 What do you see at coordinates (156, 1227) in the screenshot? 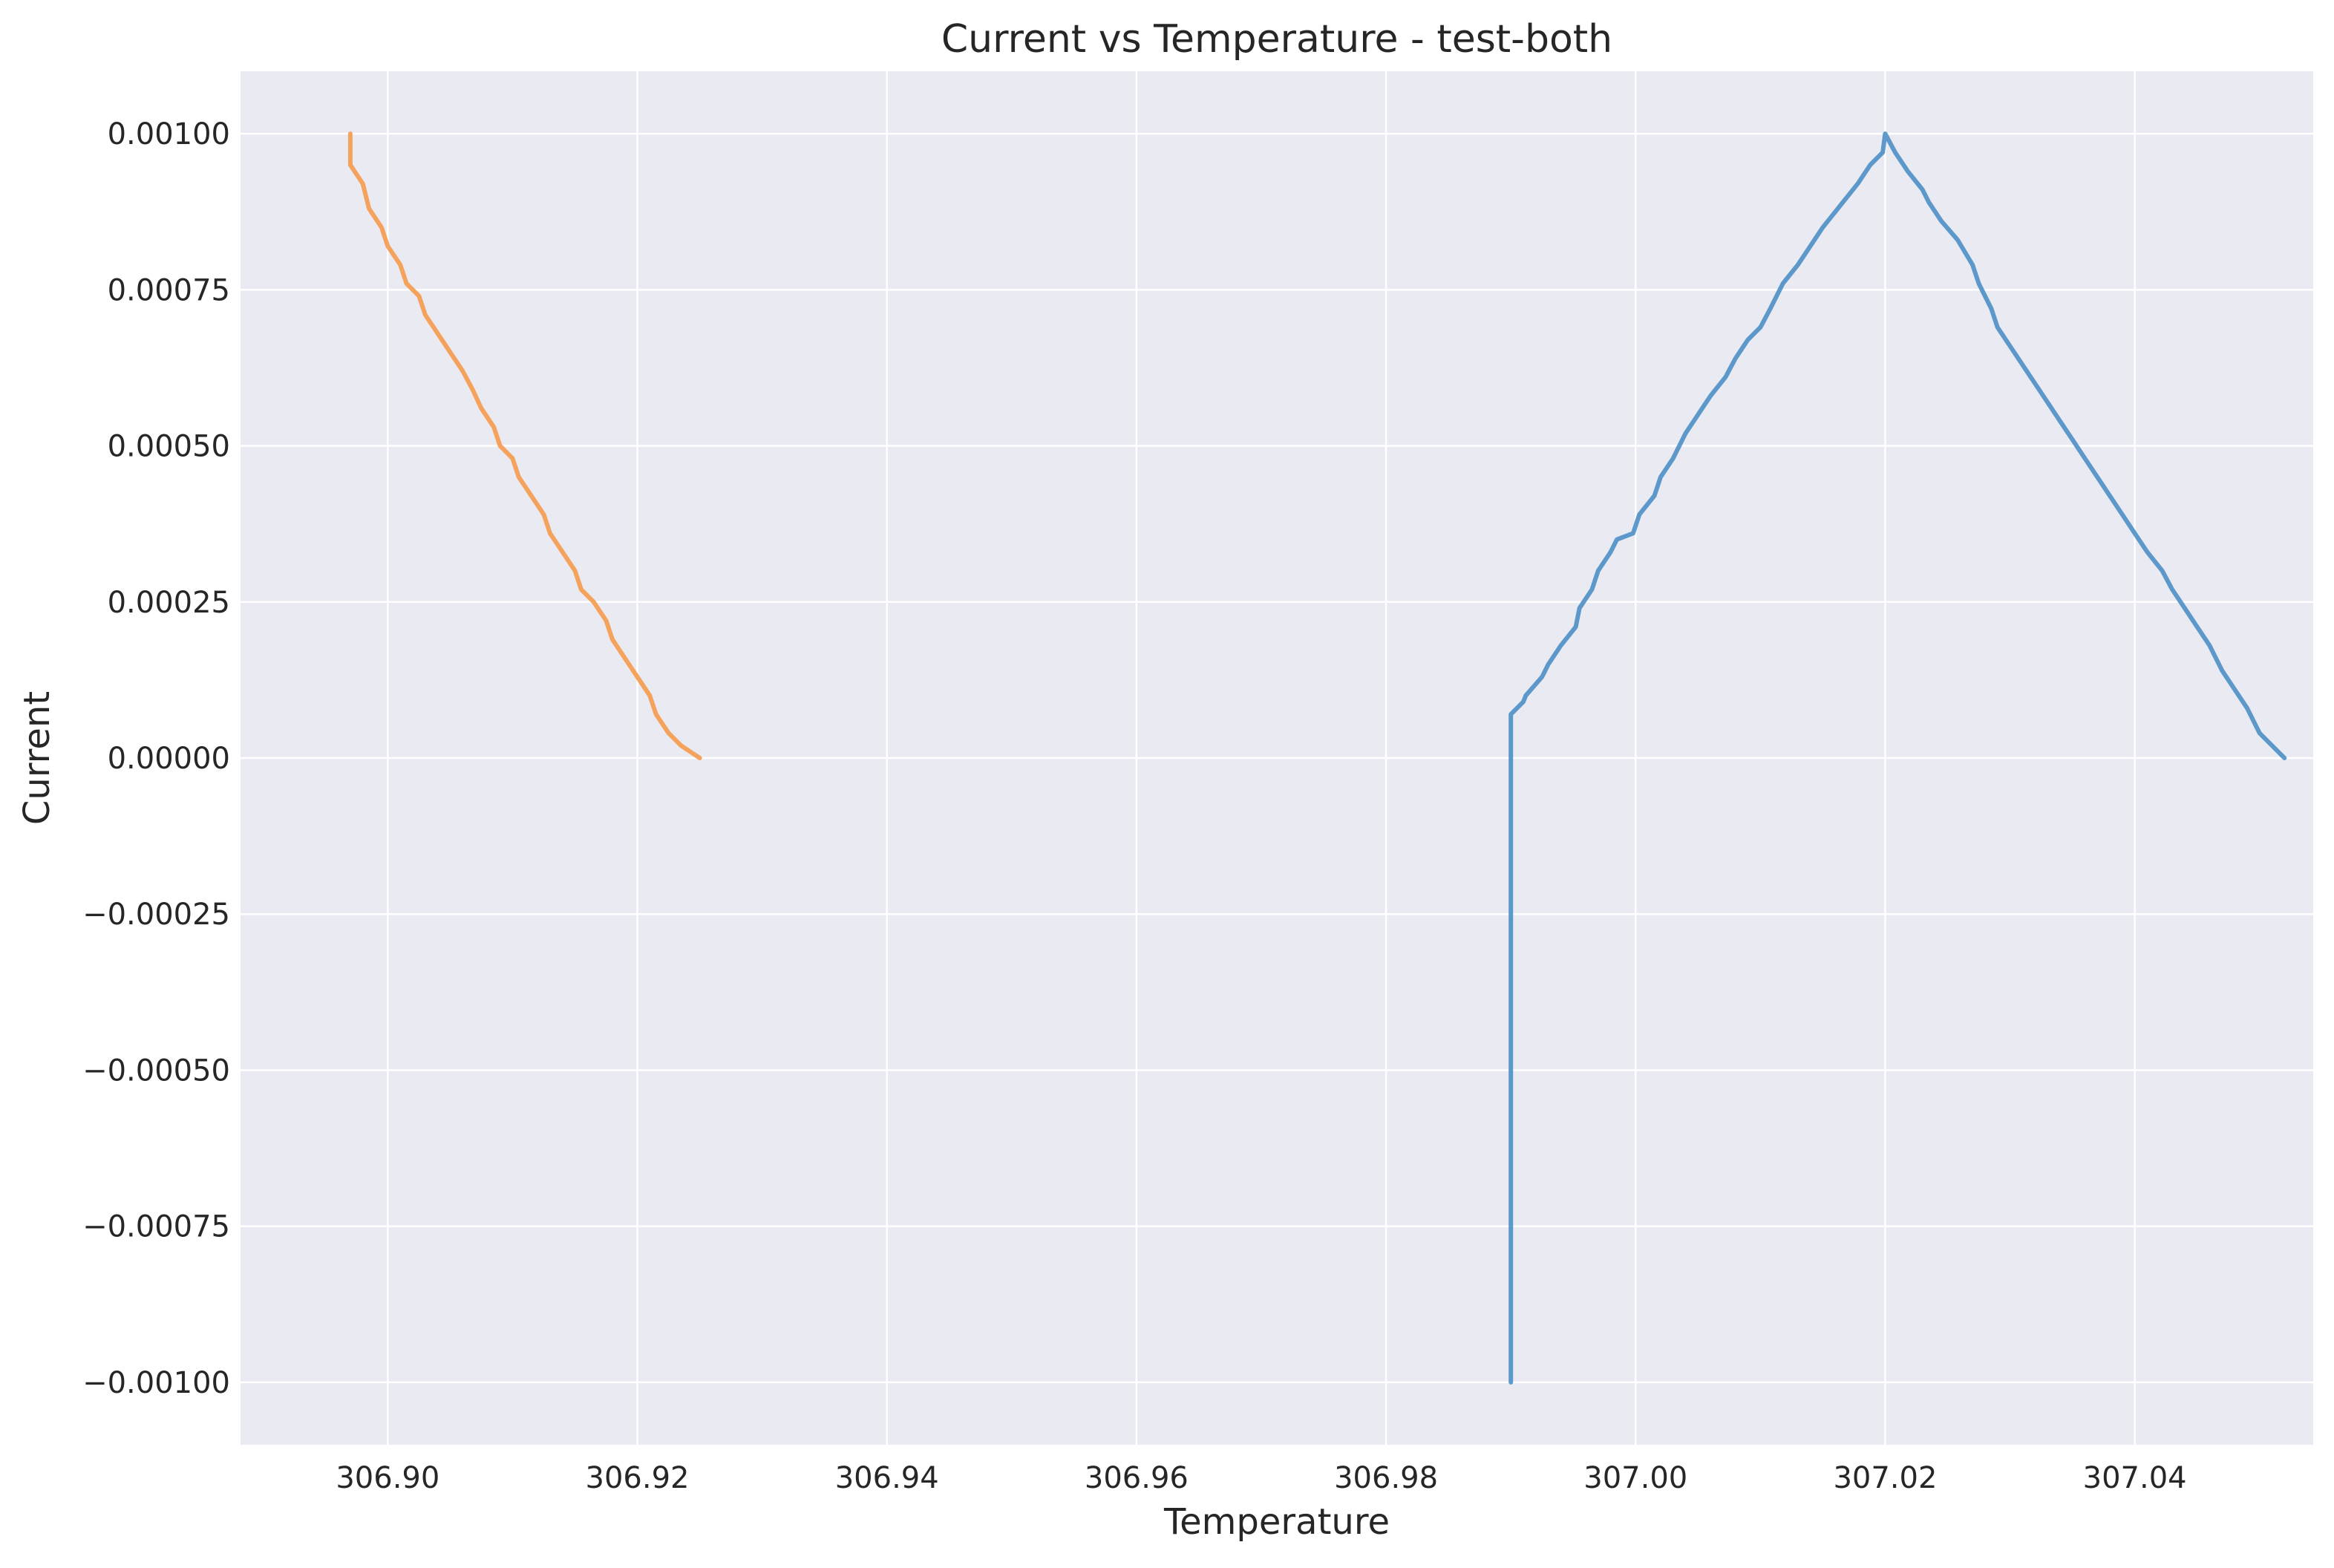
I see `y-tick-label: −0.00075` at bounding box center [156, 1227].